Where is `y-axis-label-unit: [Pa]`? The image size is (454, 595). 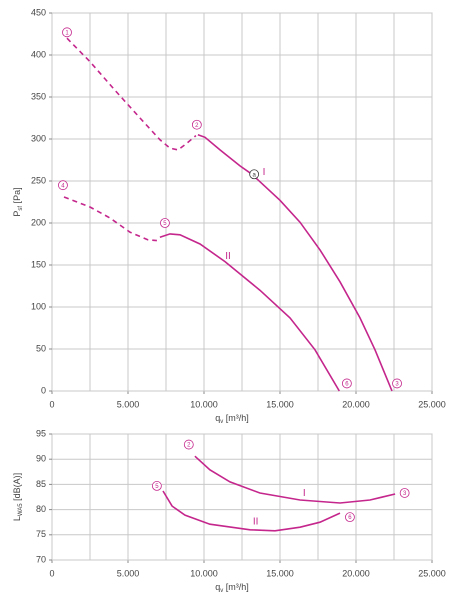
y-axis-label-unit: [Pa] is located at coordinates (17, 196).